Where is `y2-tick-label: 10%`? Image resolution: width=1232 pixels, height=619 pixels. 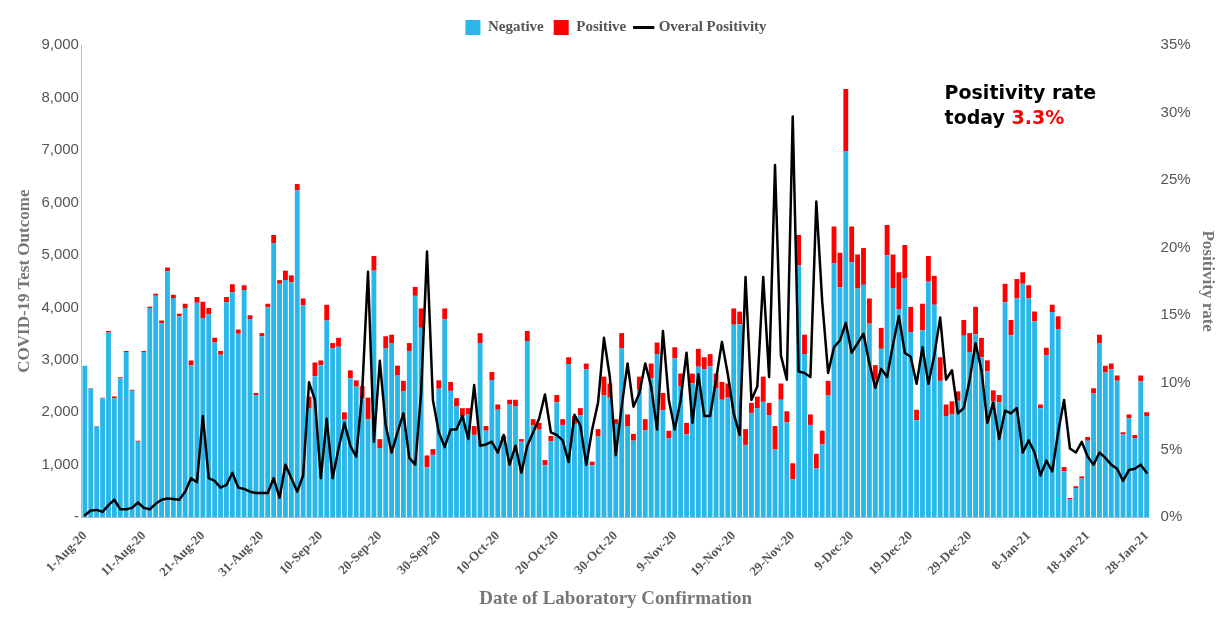 y2-tick-label: 10% is located at coordinates (1175, 381).